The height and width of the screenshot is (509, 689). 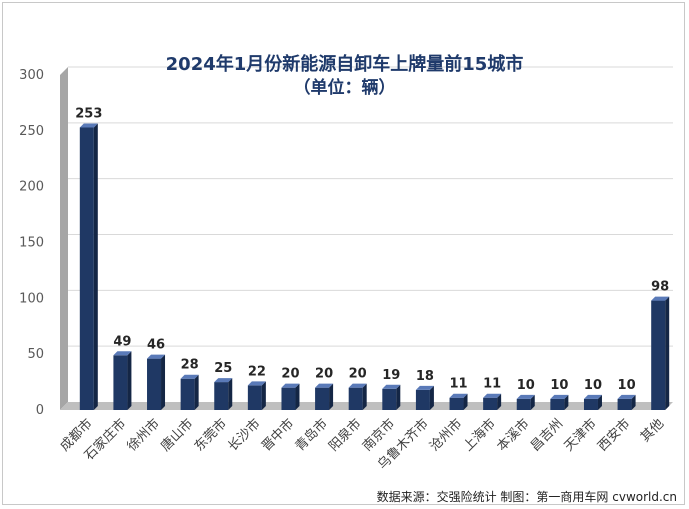 I want to click on y-tick-label: 150, so click(x=31, y=243).